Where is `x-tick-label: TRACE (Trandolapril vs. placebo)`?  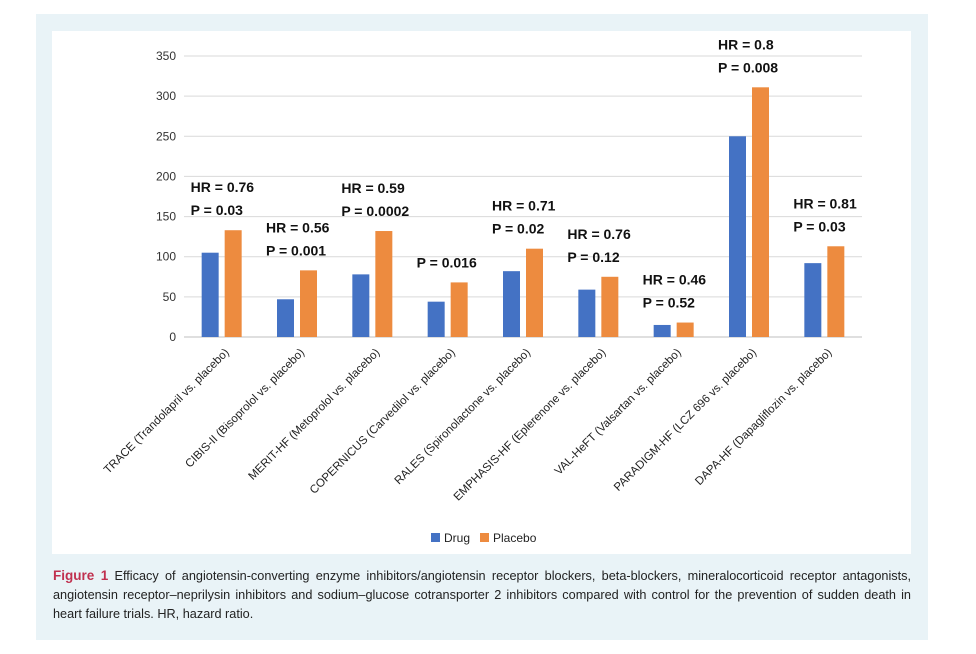
x-tick-label: TRACE (Trandolapril vs. placebo) is located at coordinates (167, 412).